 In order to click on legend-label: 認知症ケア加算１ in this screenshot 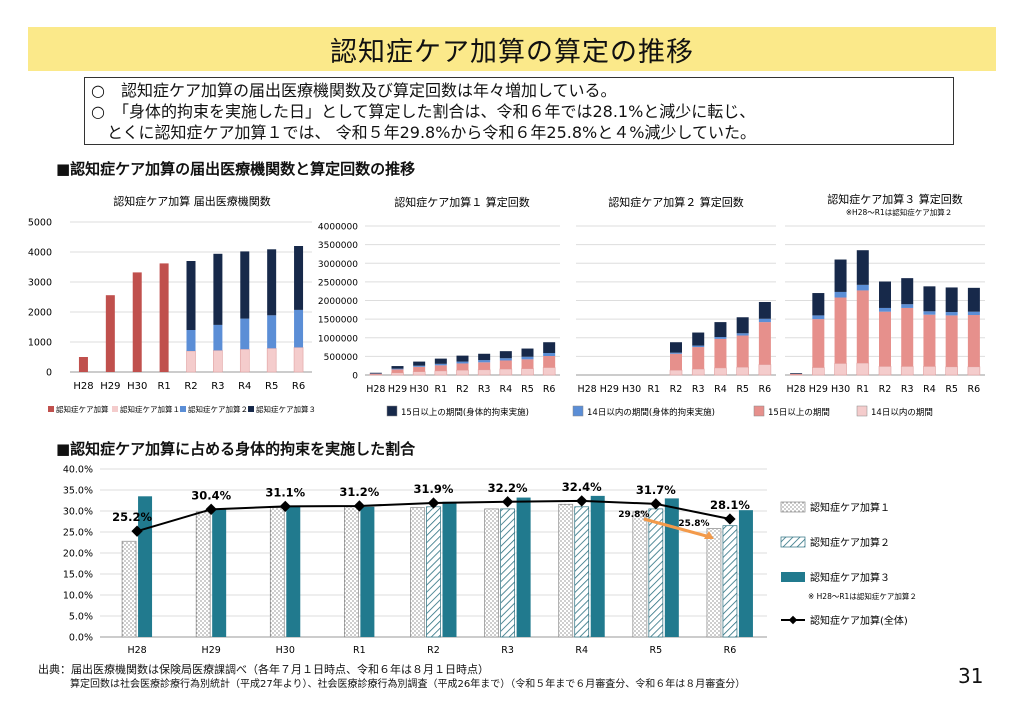, I will do `click(850, 507)`.